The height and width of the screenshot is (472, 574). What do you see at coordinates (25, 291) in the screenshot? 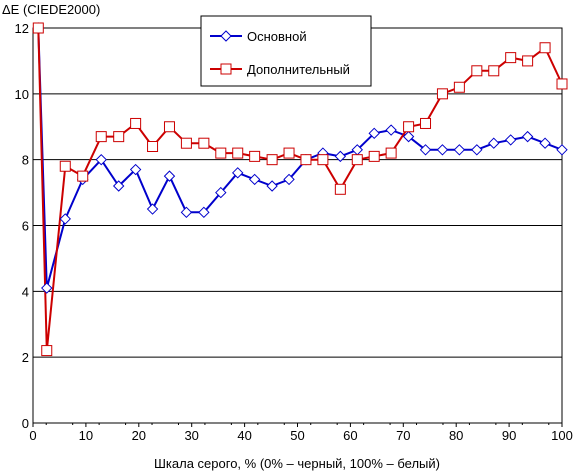
I see `y-tick-label: 4` at bounding box center [25, 291].